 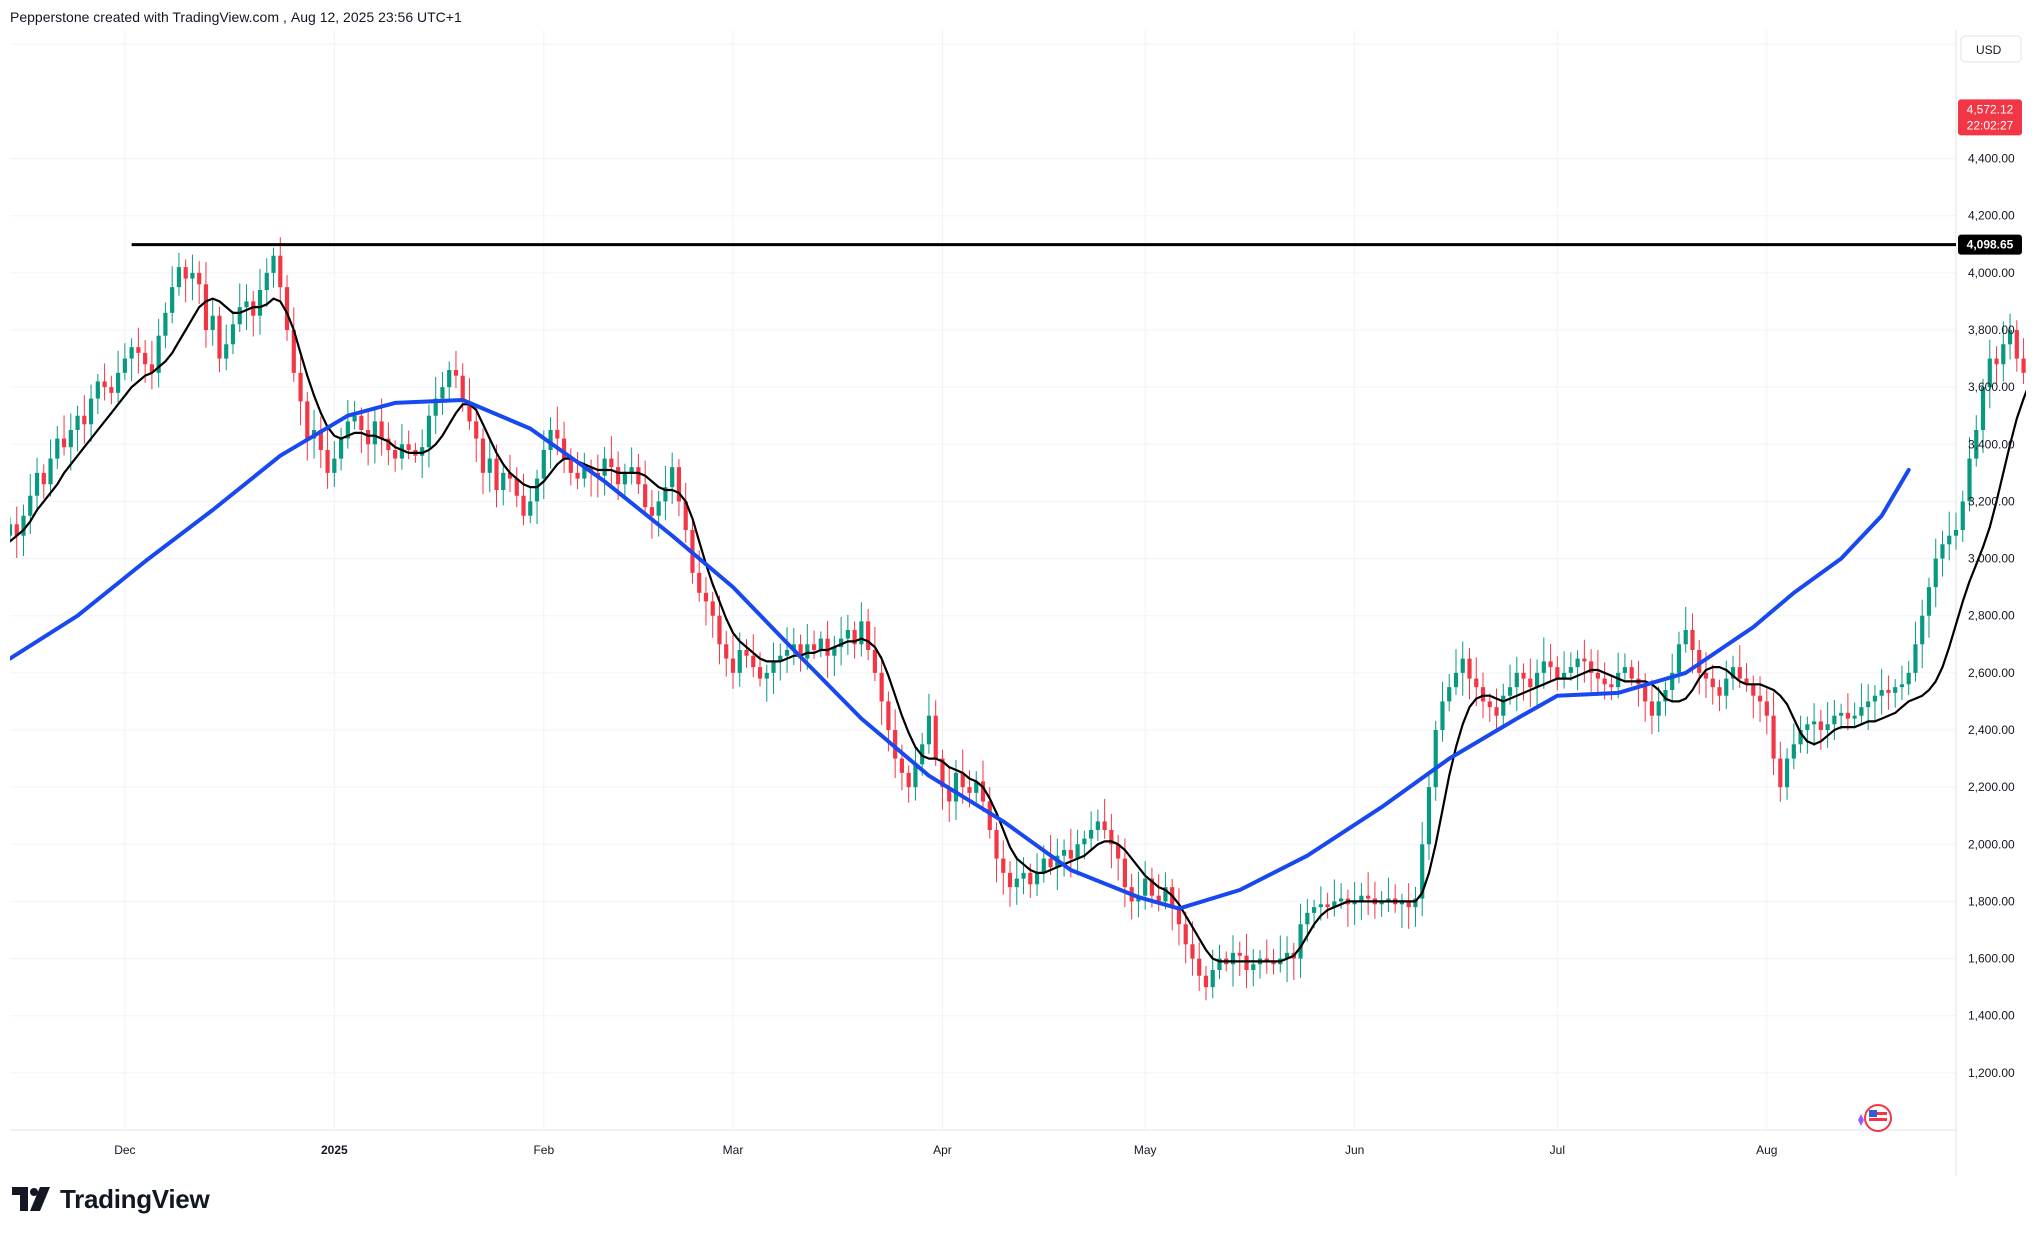 I want to click on currency-badge: USD, so click(x=1991, y=49).